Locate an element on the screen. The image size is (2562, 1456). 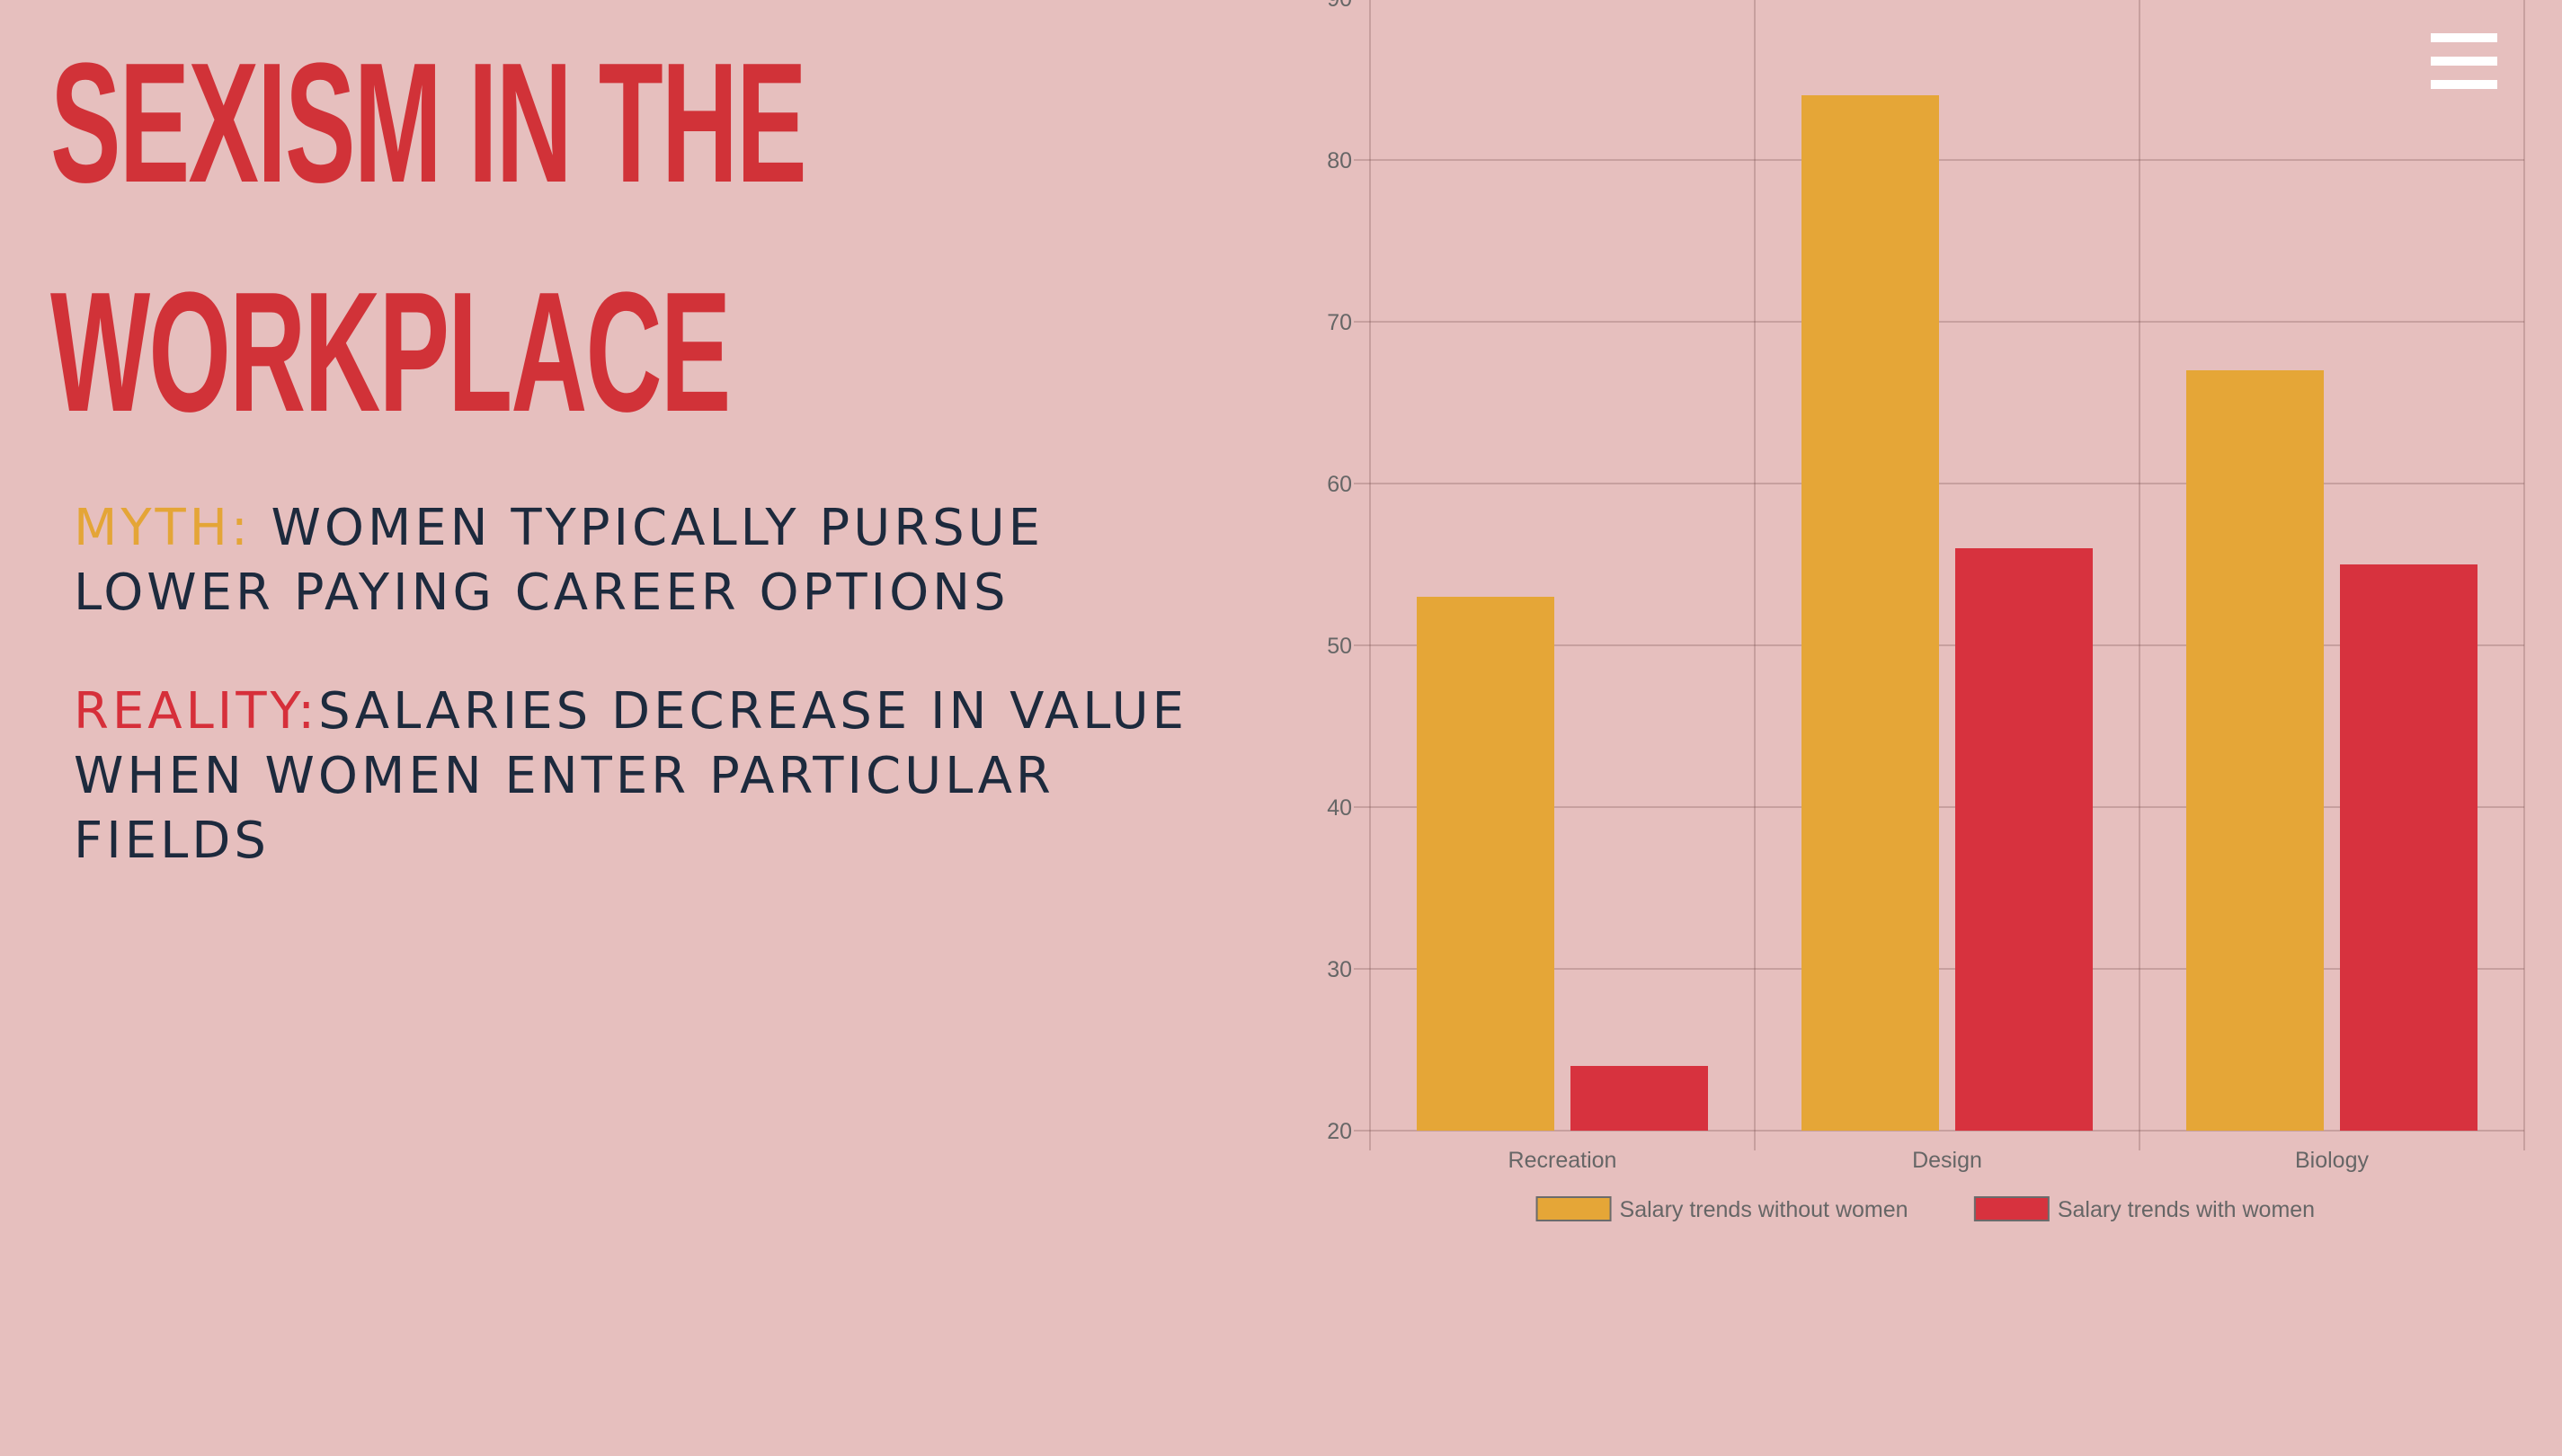
y-tick-label-20: 20 is located at coordinates (1339, 1131).